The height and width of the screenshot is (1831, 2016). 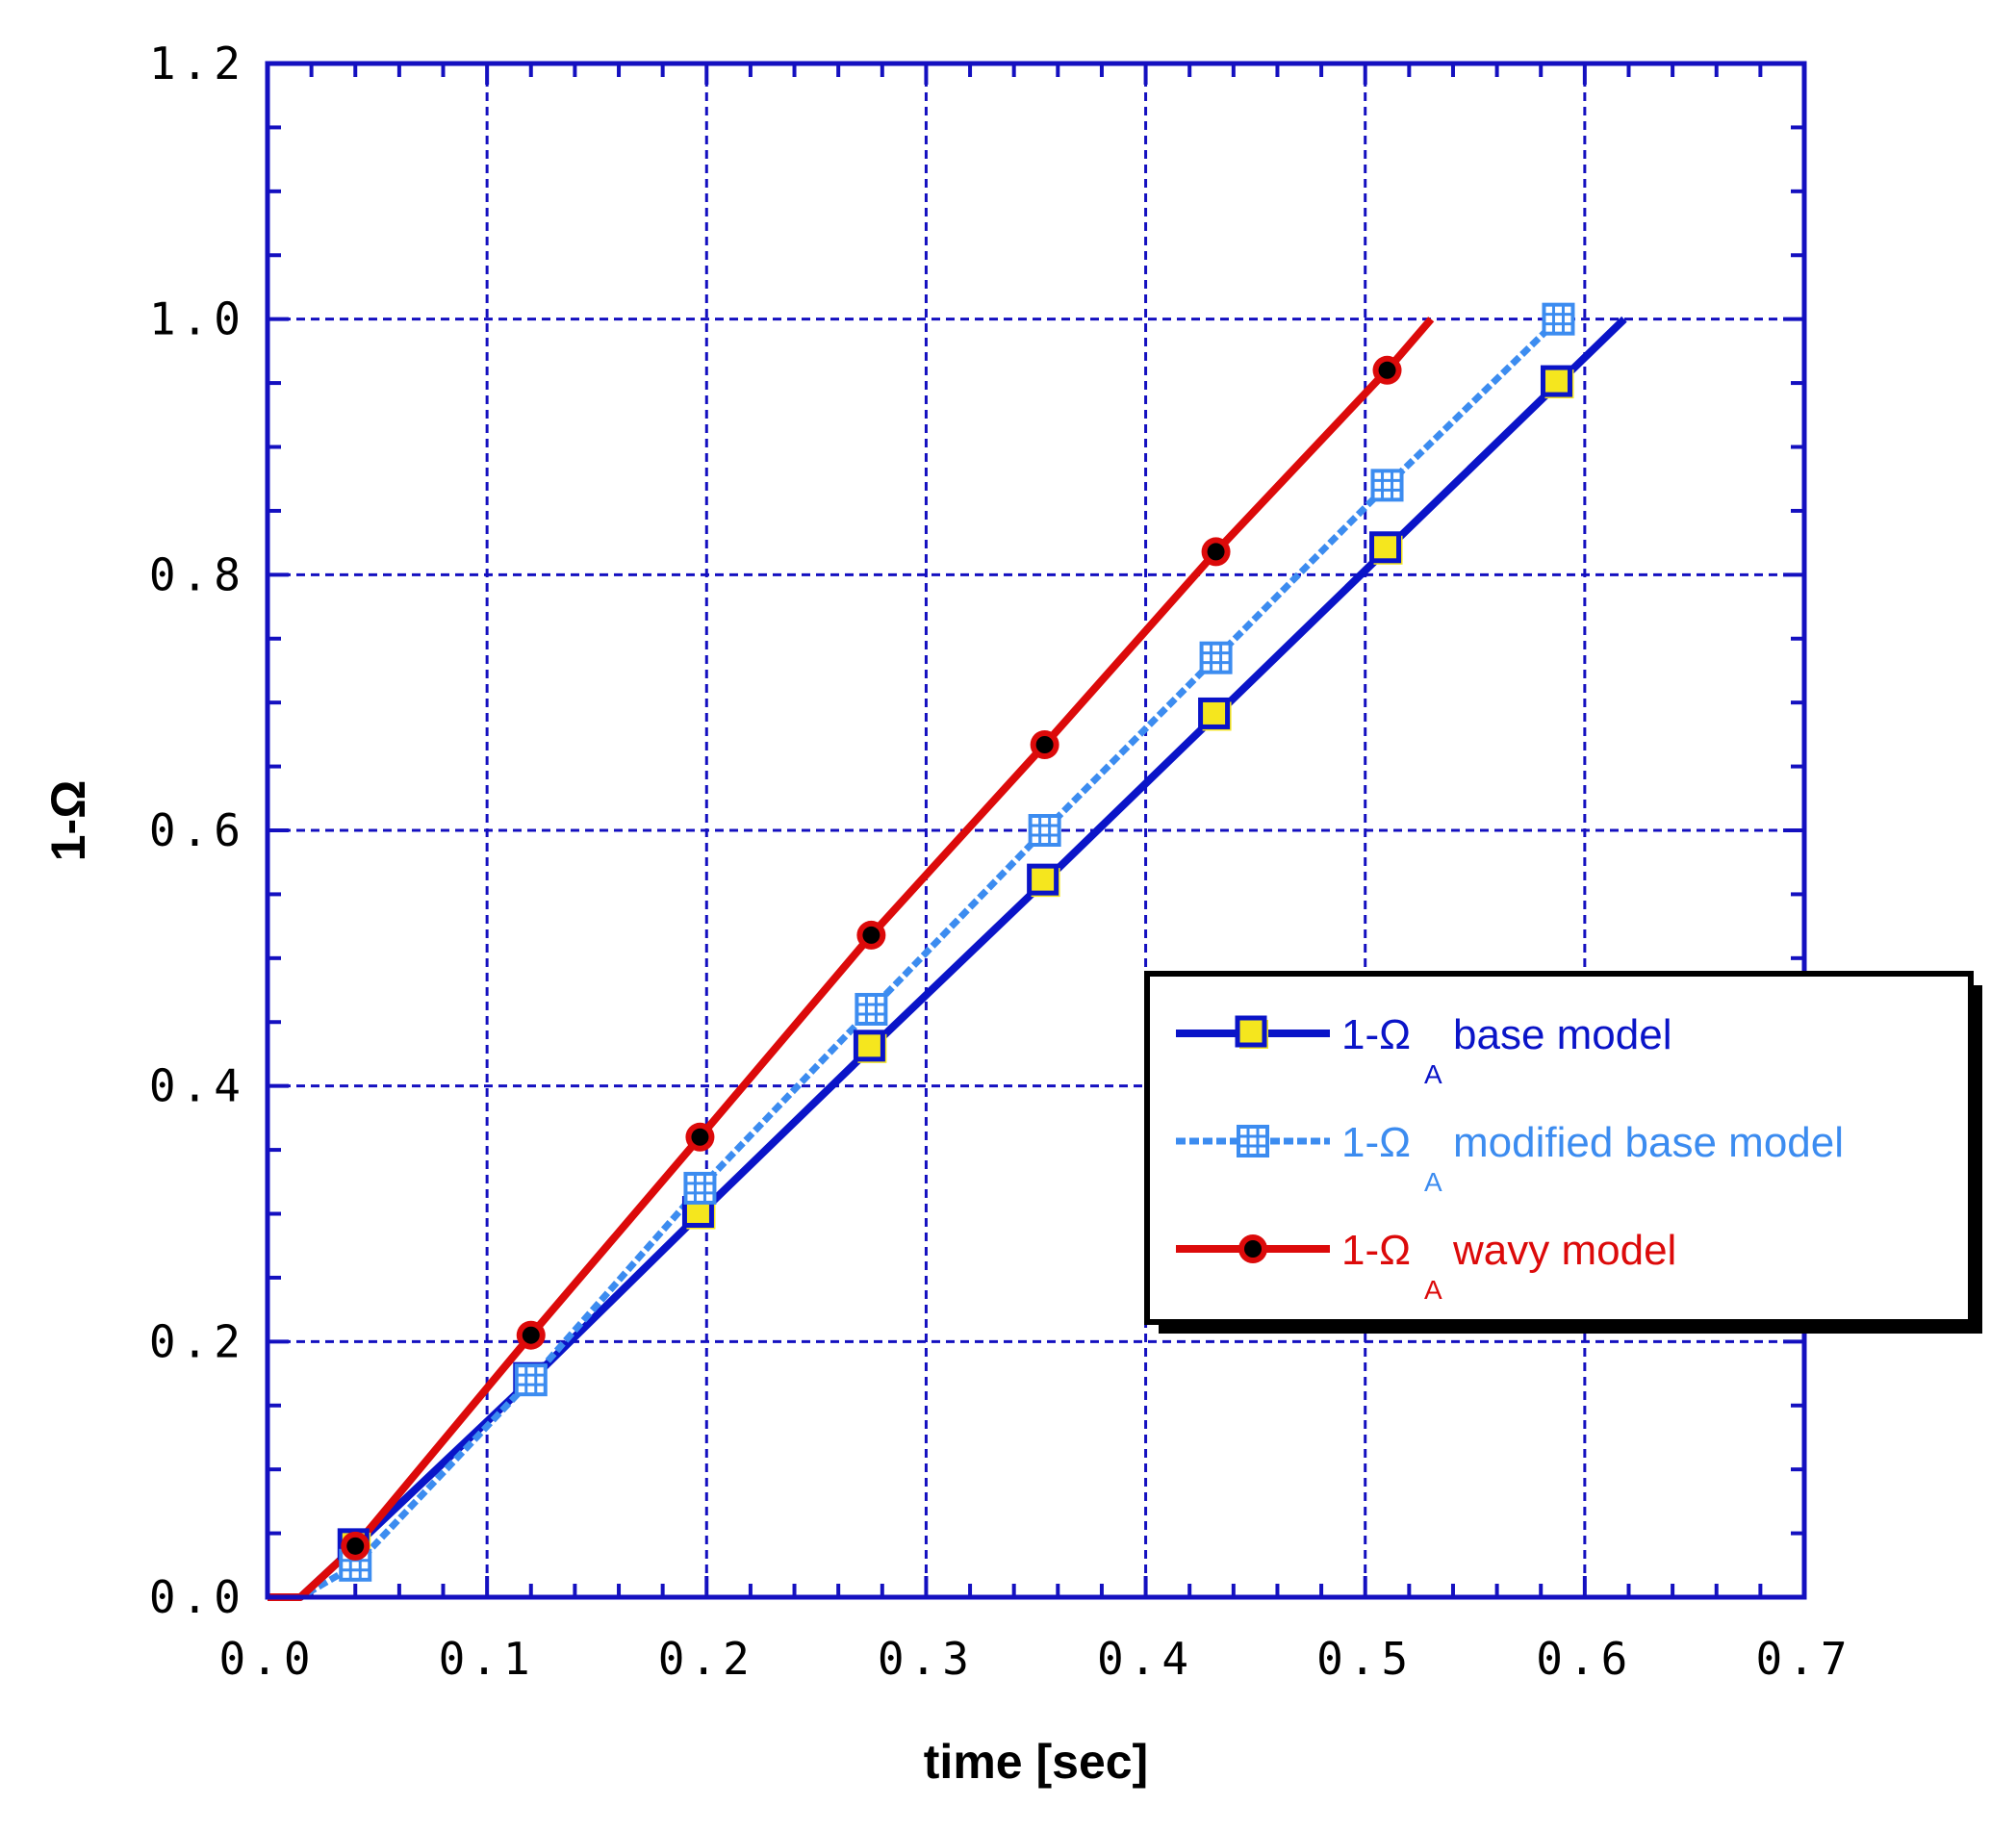 I want to click on x-tick-label: 0.4, so click(x=1145, y=1659).